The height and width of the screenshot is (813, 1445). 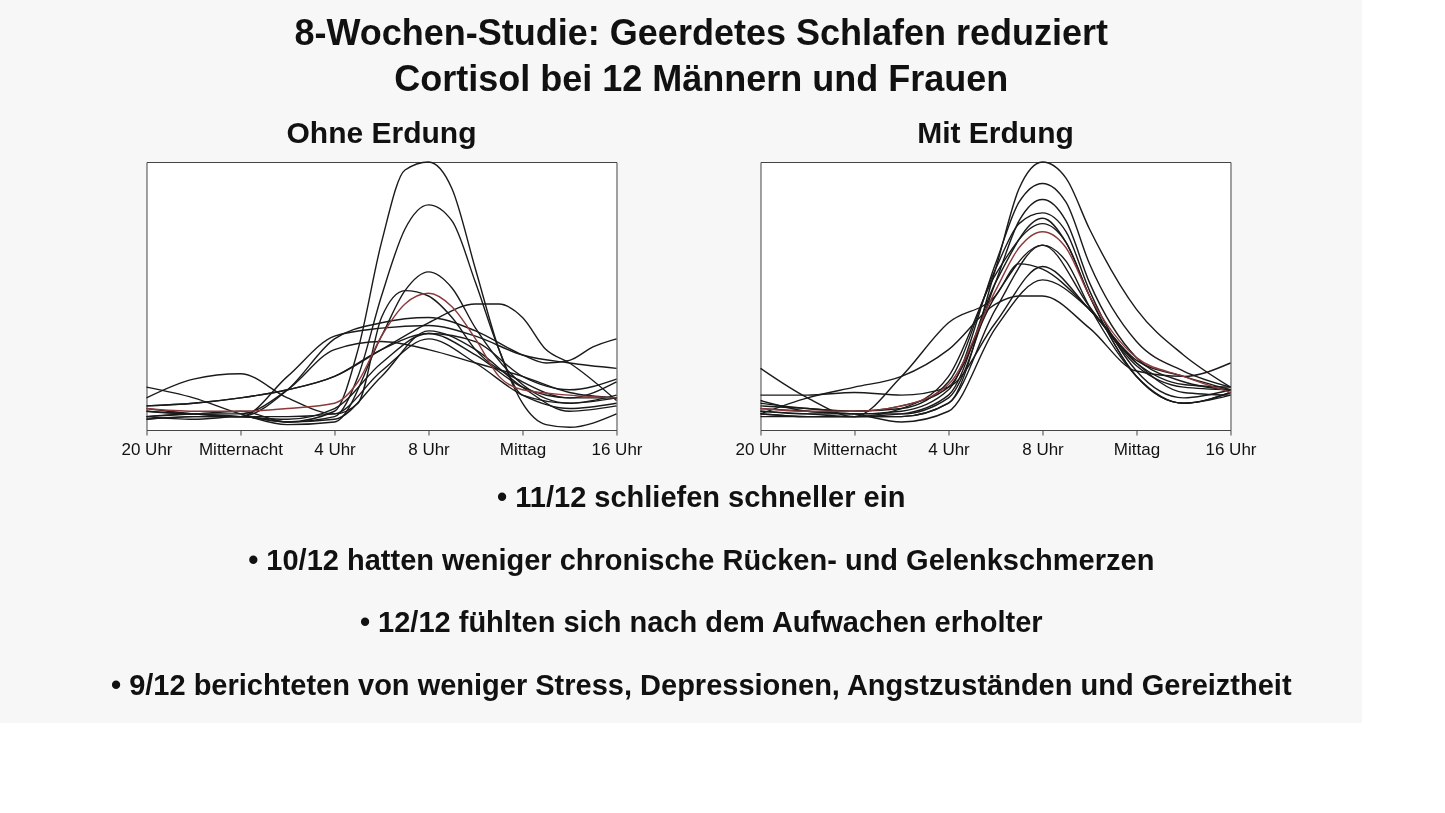 I want to click on text: 8-Wochen-Studie: Geerdetes Schlafen reduziert Cortisol bei 12 Männern und Frauen, so click(x=701, y=55).